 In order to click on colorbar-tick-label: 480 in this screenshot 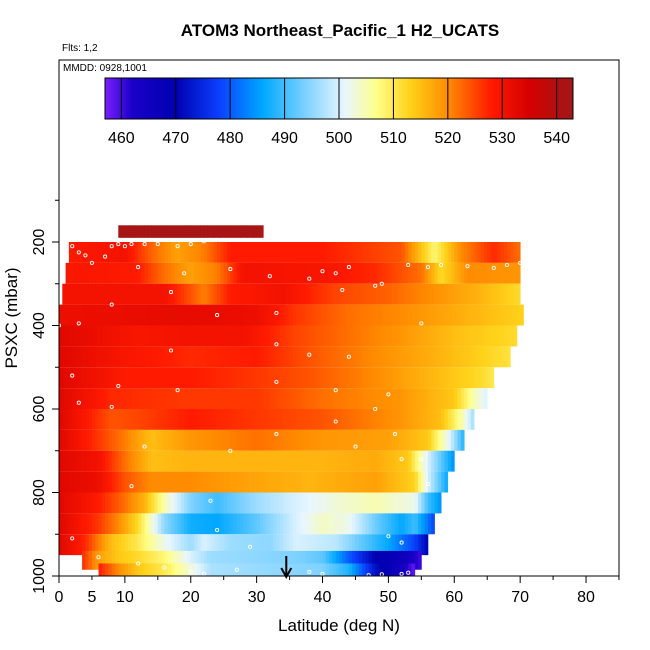, I will do `click(230, 138)`.